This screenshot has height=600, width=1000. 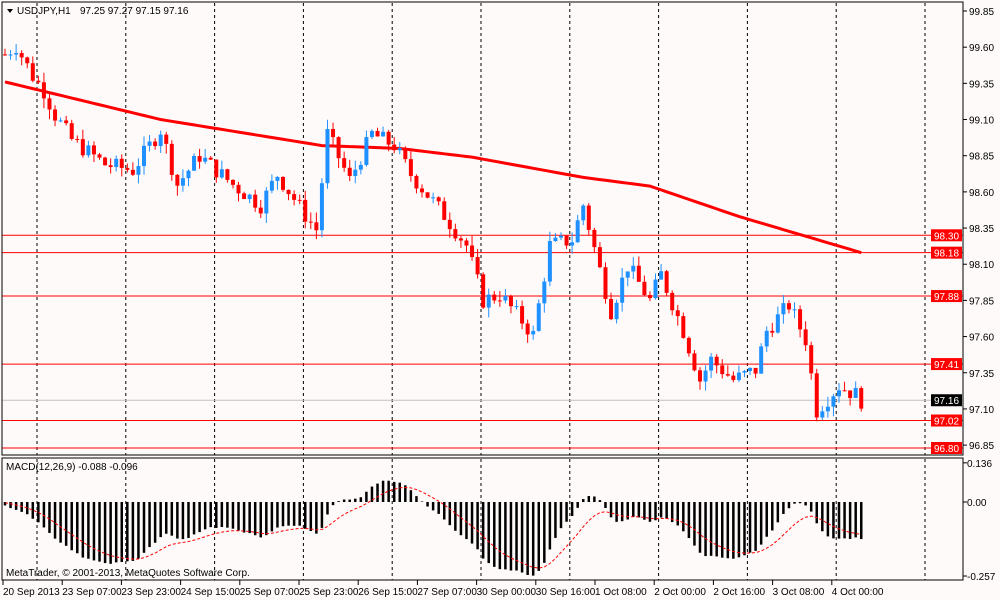 What do you see at coordinates (10, 11) in the screenshot?
I see `dropdown-triangle-icon` at bounding box center [10, 11].